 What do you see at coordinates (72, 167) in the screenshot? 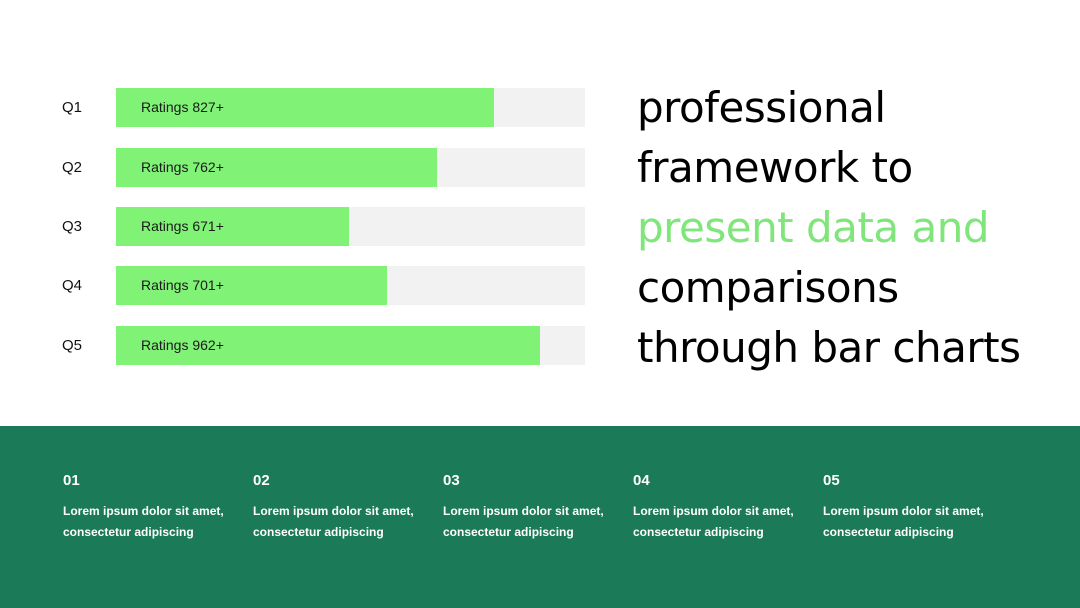
I see `category-label: Q2` at bounding box center [72, 167].